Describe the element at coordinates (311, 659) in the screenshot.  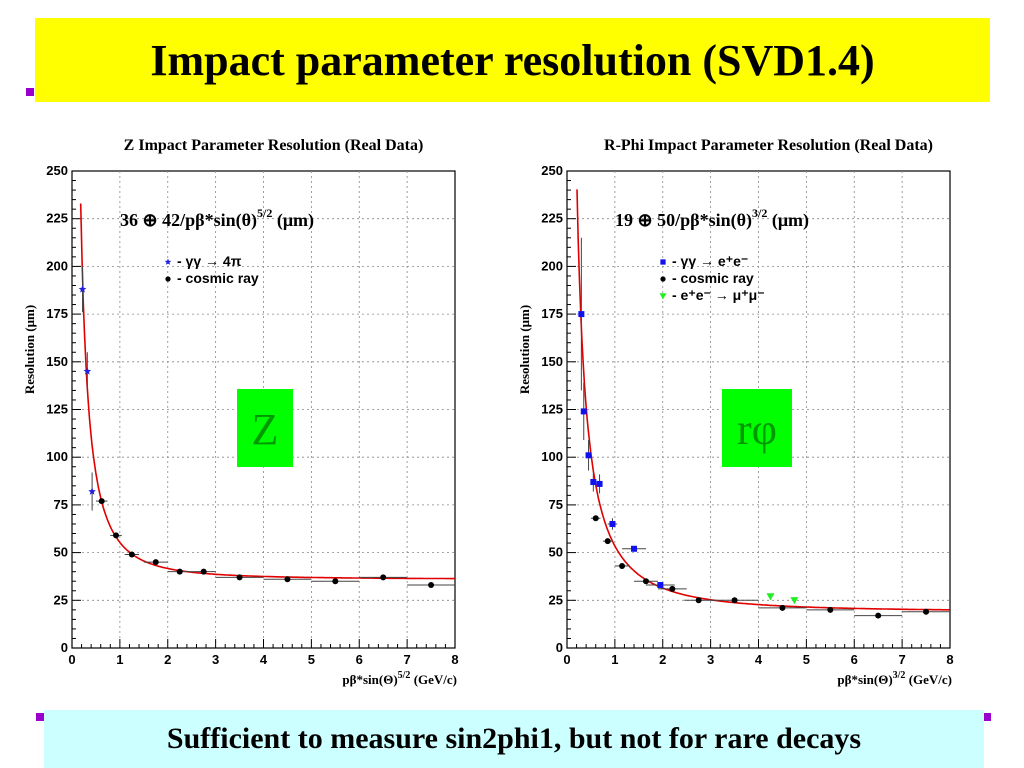
I see `x-tick-label: 5` at that location.